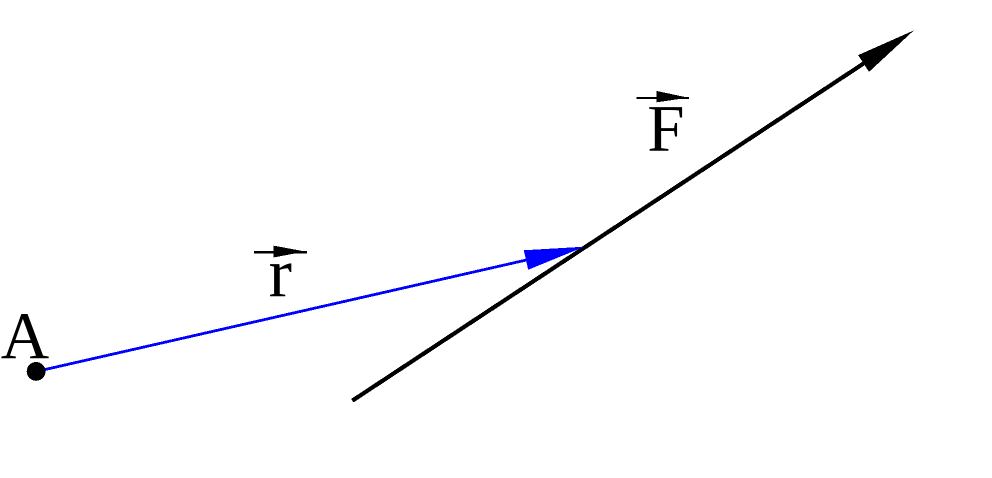  Describe the element at coordinates (665, 129) in the screenshot. I see `svg-text: F` at that location.